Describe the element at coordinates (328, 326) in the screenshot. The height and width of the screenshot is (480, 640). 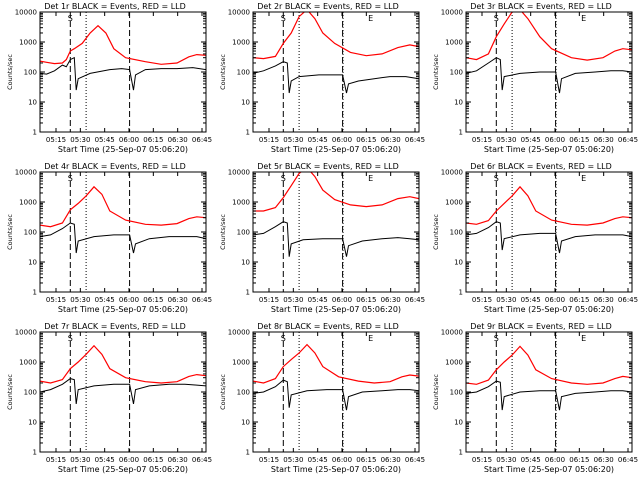
I see `panel-title: Det 8r BLACK = Events, RED = LLD` at that location.